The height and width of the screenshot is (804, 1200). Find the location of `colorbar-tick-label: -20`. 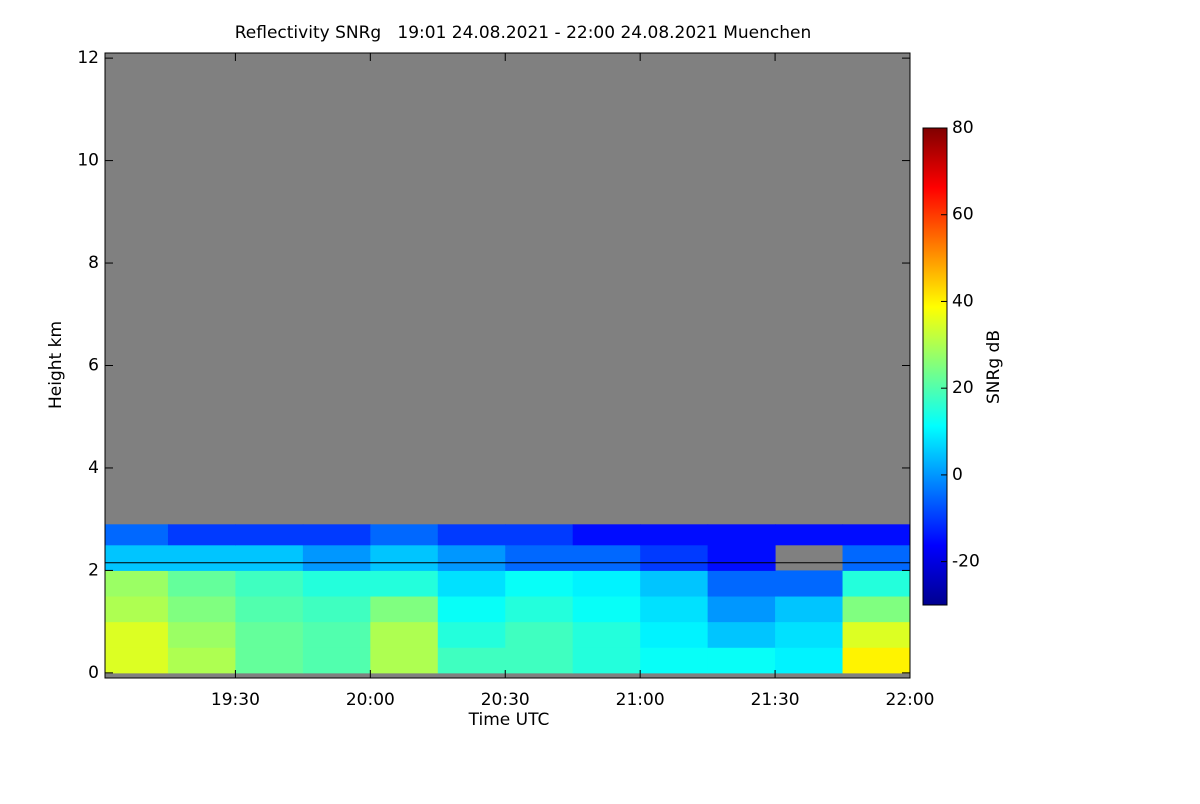

colorbar-tick-label: -20 is located at coordinates (966, 562).